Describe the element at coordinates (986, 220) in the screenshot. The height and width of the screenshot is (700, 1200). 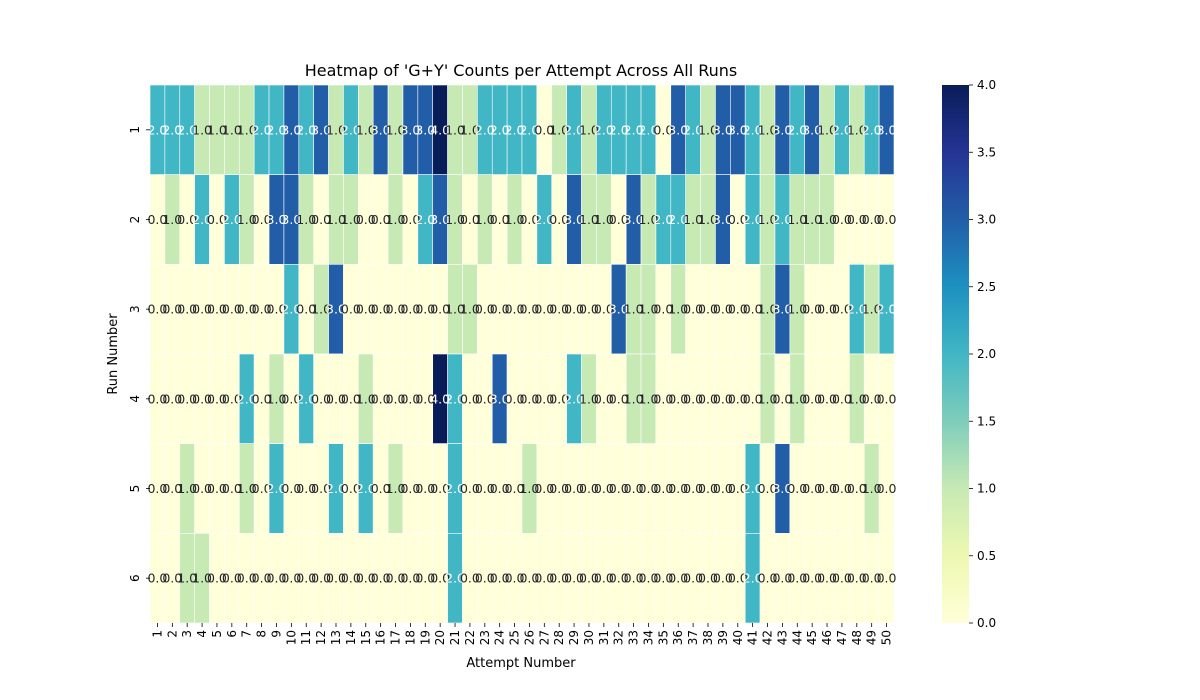
I see `colorbar-tick-label: 3.0` at that location.